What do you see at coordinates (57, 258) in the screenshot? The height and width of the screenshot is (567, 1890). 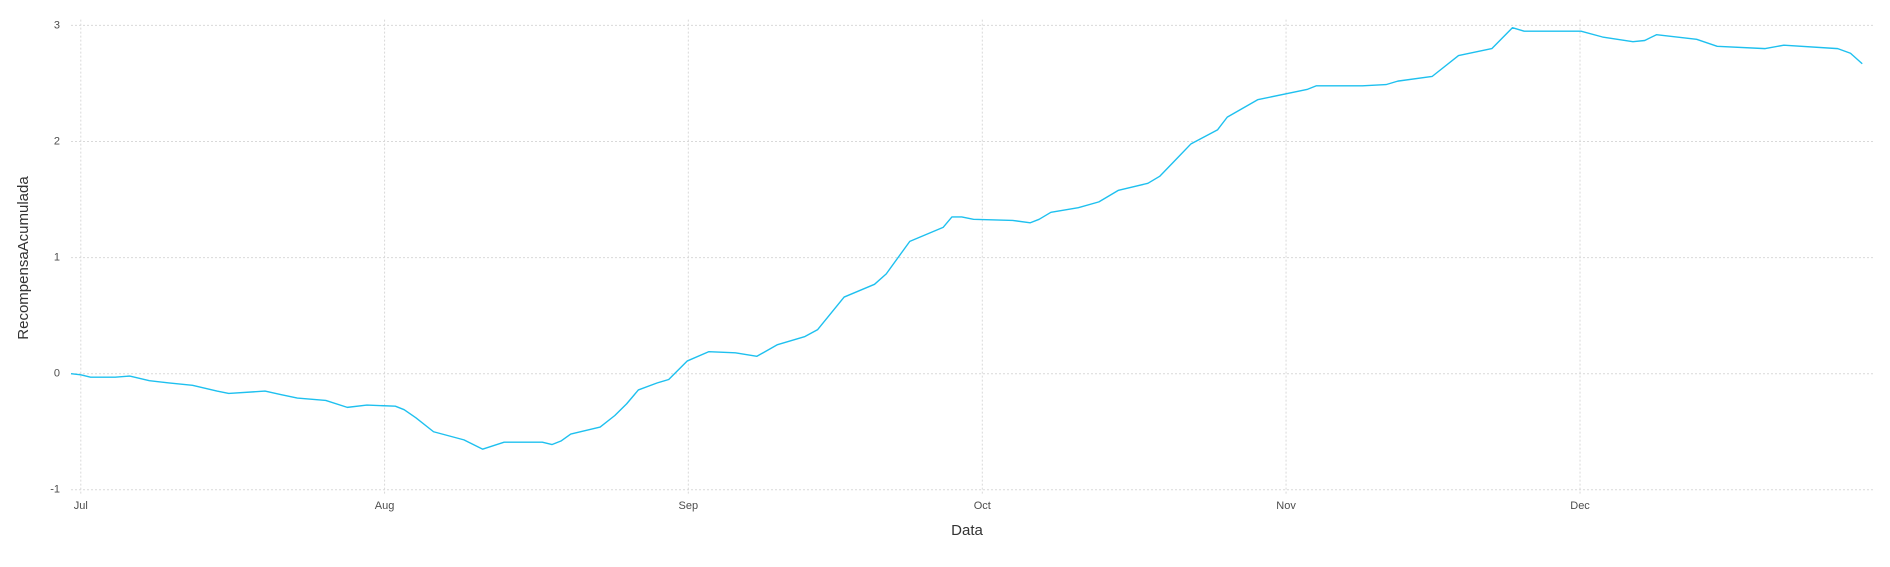 I see `y-tick-label: 1` at bounding box center [57, 258].